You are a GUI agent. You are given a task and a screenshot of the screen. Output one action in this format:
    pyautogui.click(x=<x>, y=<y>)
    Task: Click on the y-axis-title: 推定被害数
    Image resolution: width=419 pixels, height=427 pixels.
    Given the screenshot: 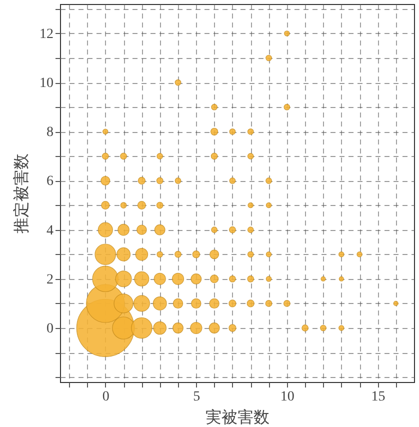 What is the action you would take?
    pyautogui.click(x=21, y=194)
    